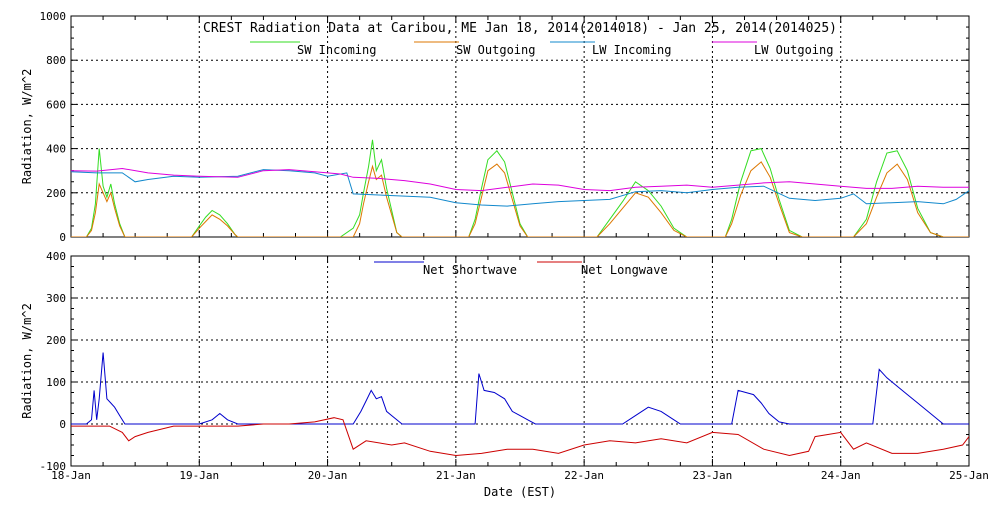  I want to click on series-line-sw-outgoing, so click(520, 199).